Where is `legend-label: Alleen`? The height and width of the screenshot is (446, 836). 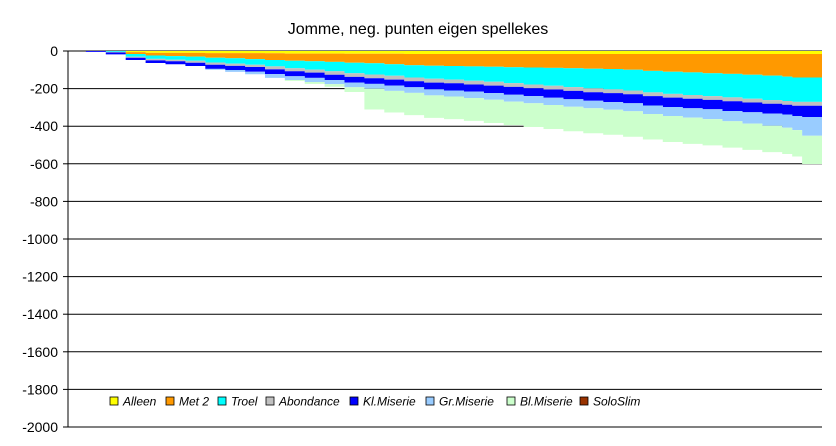 legend-label: Alleen is located at coordinates (139, 402).